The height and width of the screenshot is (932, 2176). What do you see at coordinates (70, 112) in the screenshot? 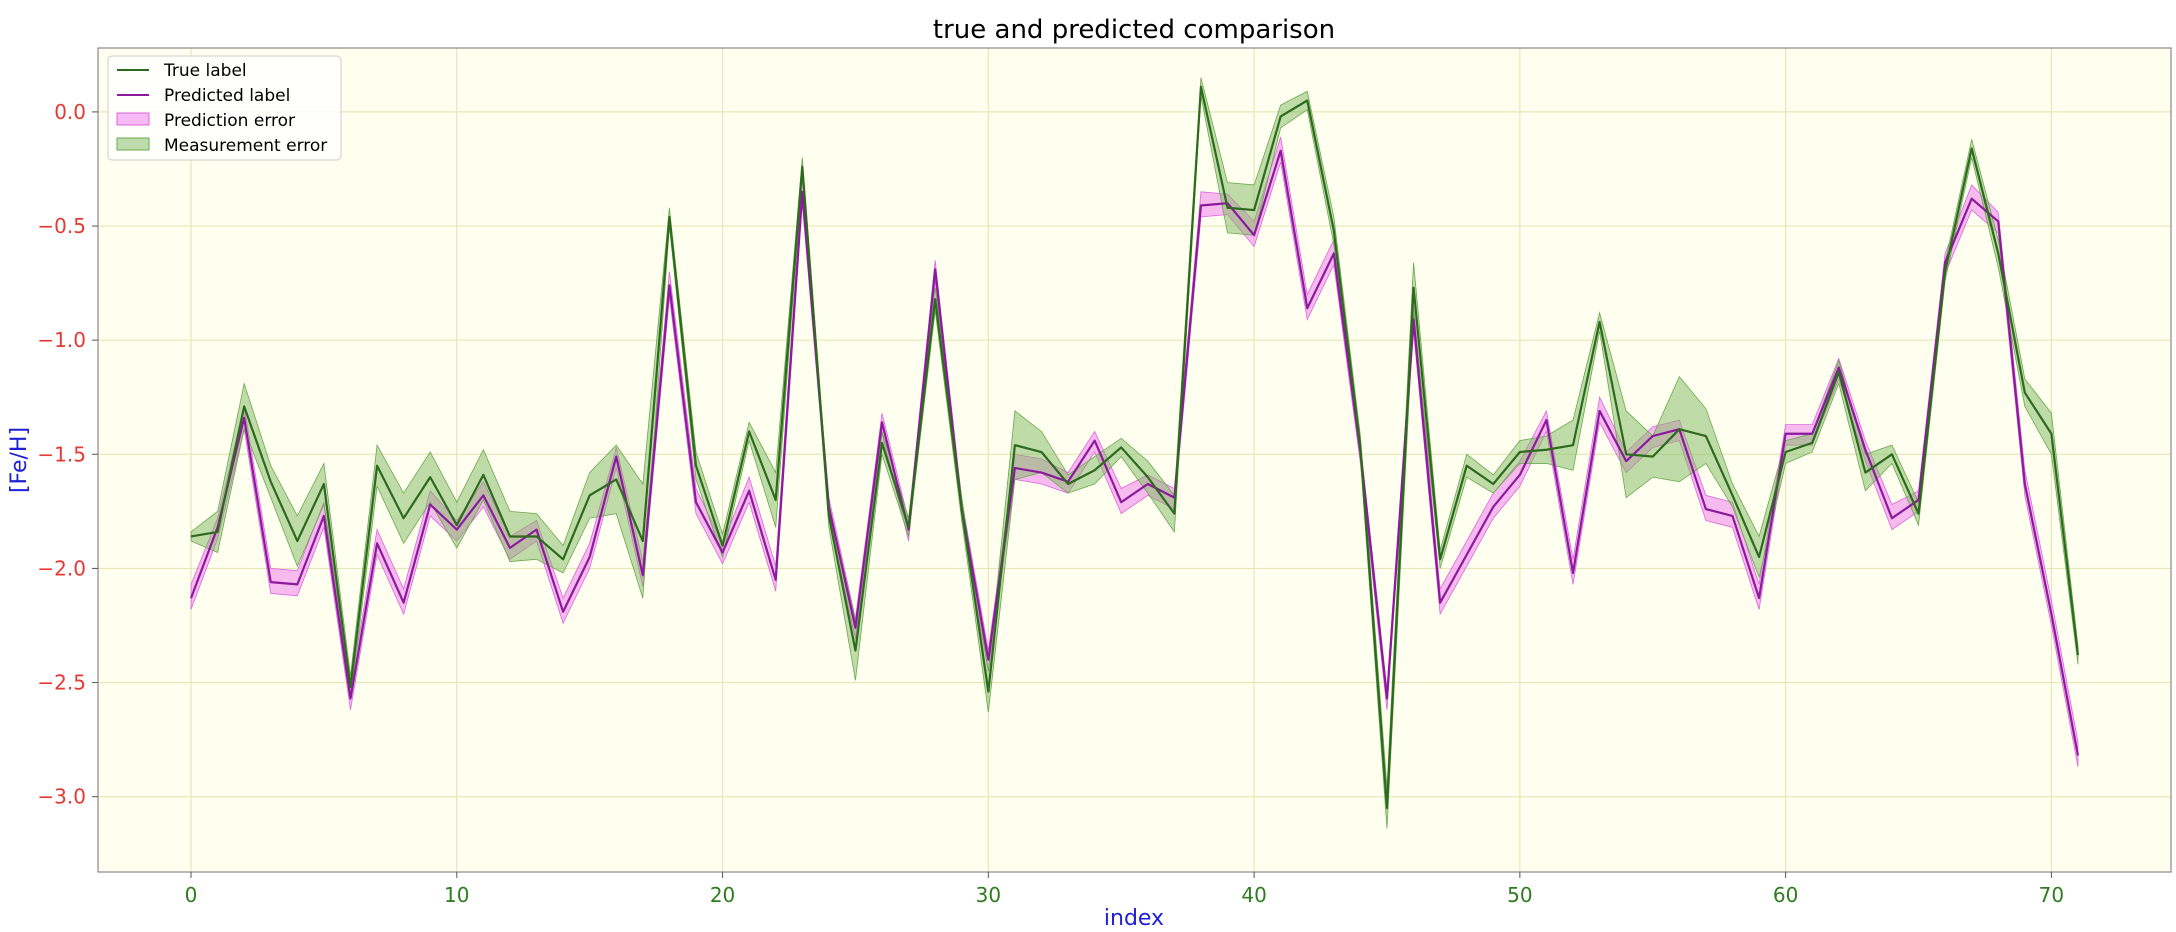
I see `y-tick-label: 0.0` at bounding box center [70, 112].